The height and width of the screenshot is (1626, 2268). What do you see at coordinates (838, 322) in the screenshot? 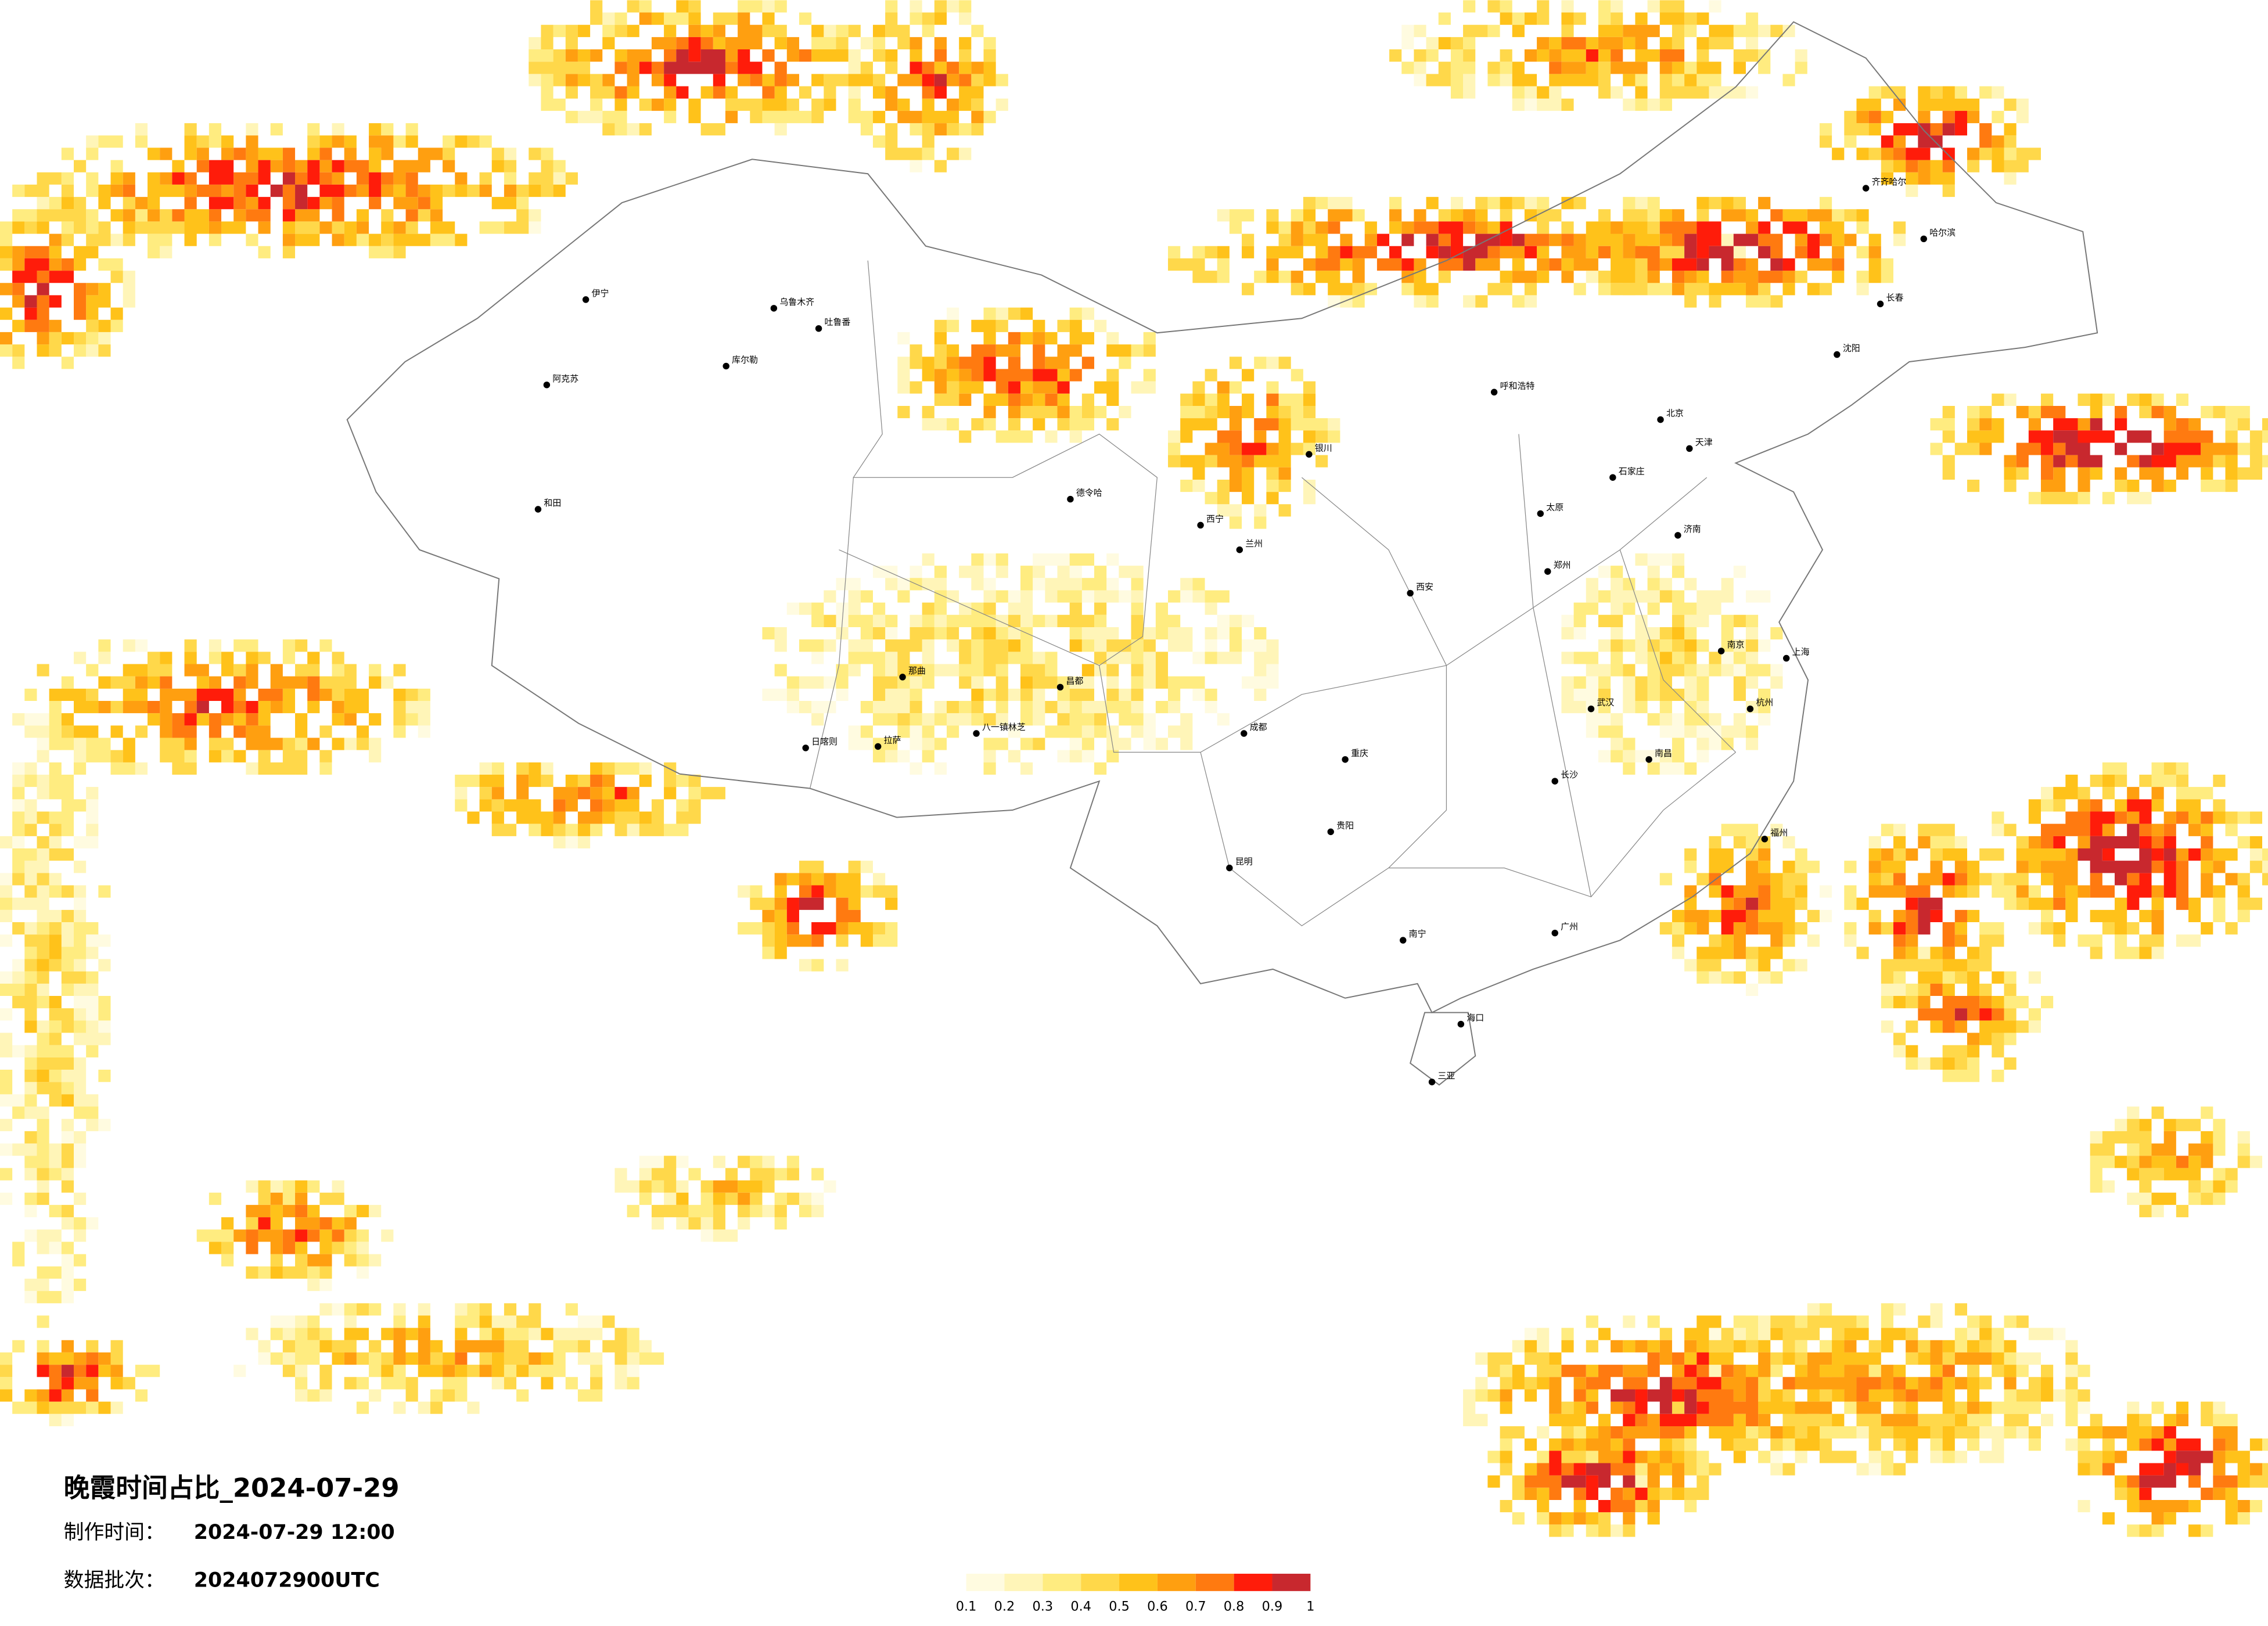
I see `city-label: 吐鲁番` at bounding box center [838, 322].